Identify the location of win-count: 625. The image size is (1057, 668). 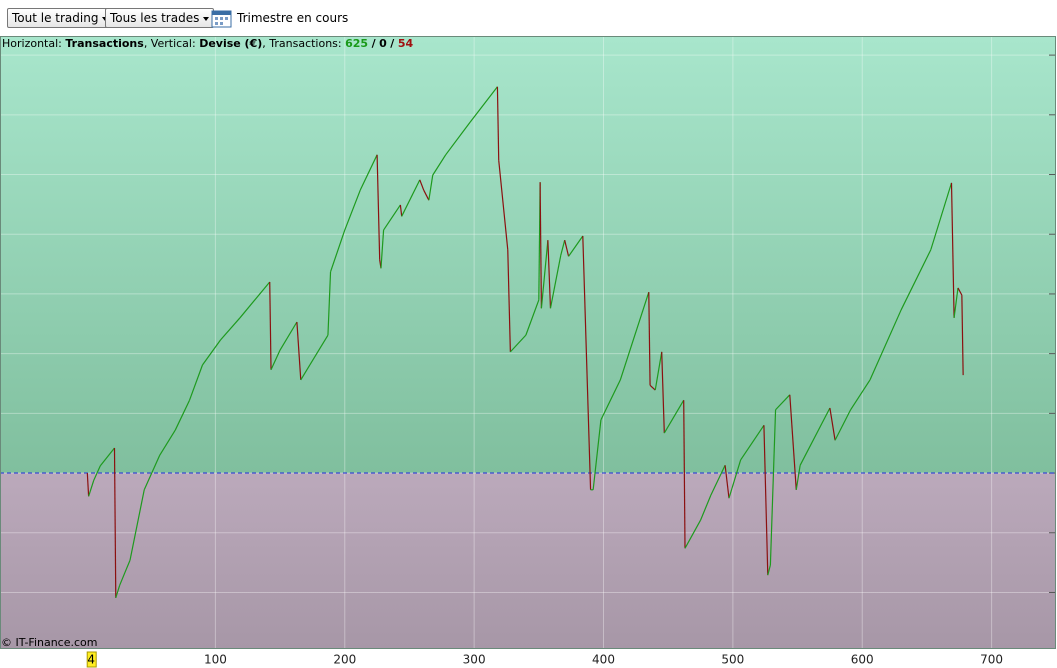
(357, 43).